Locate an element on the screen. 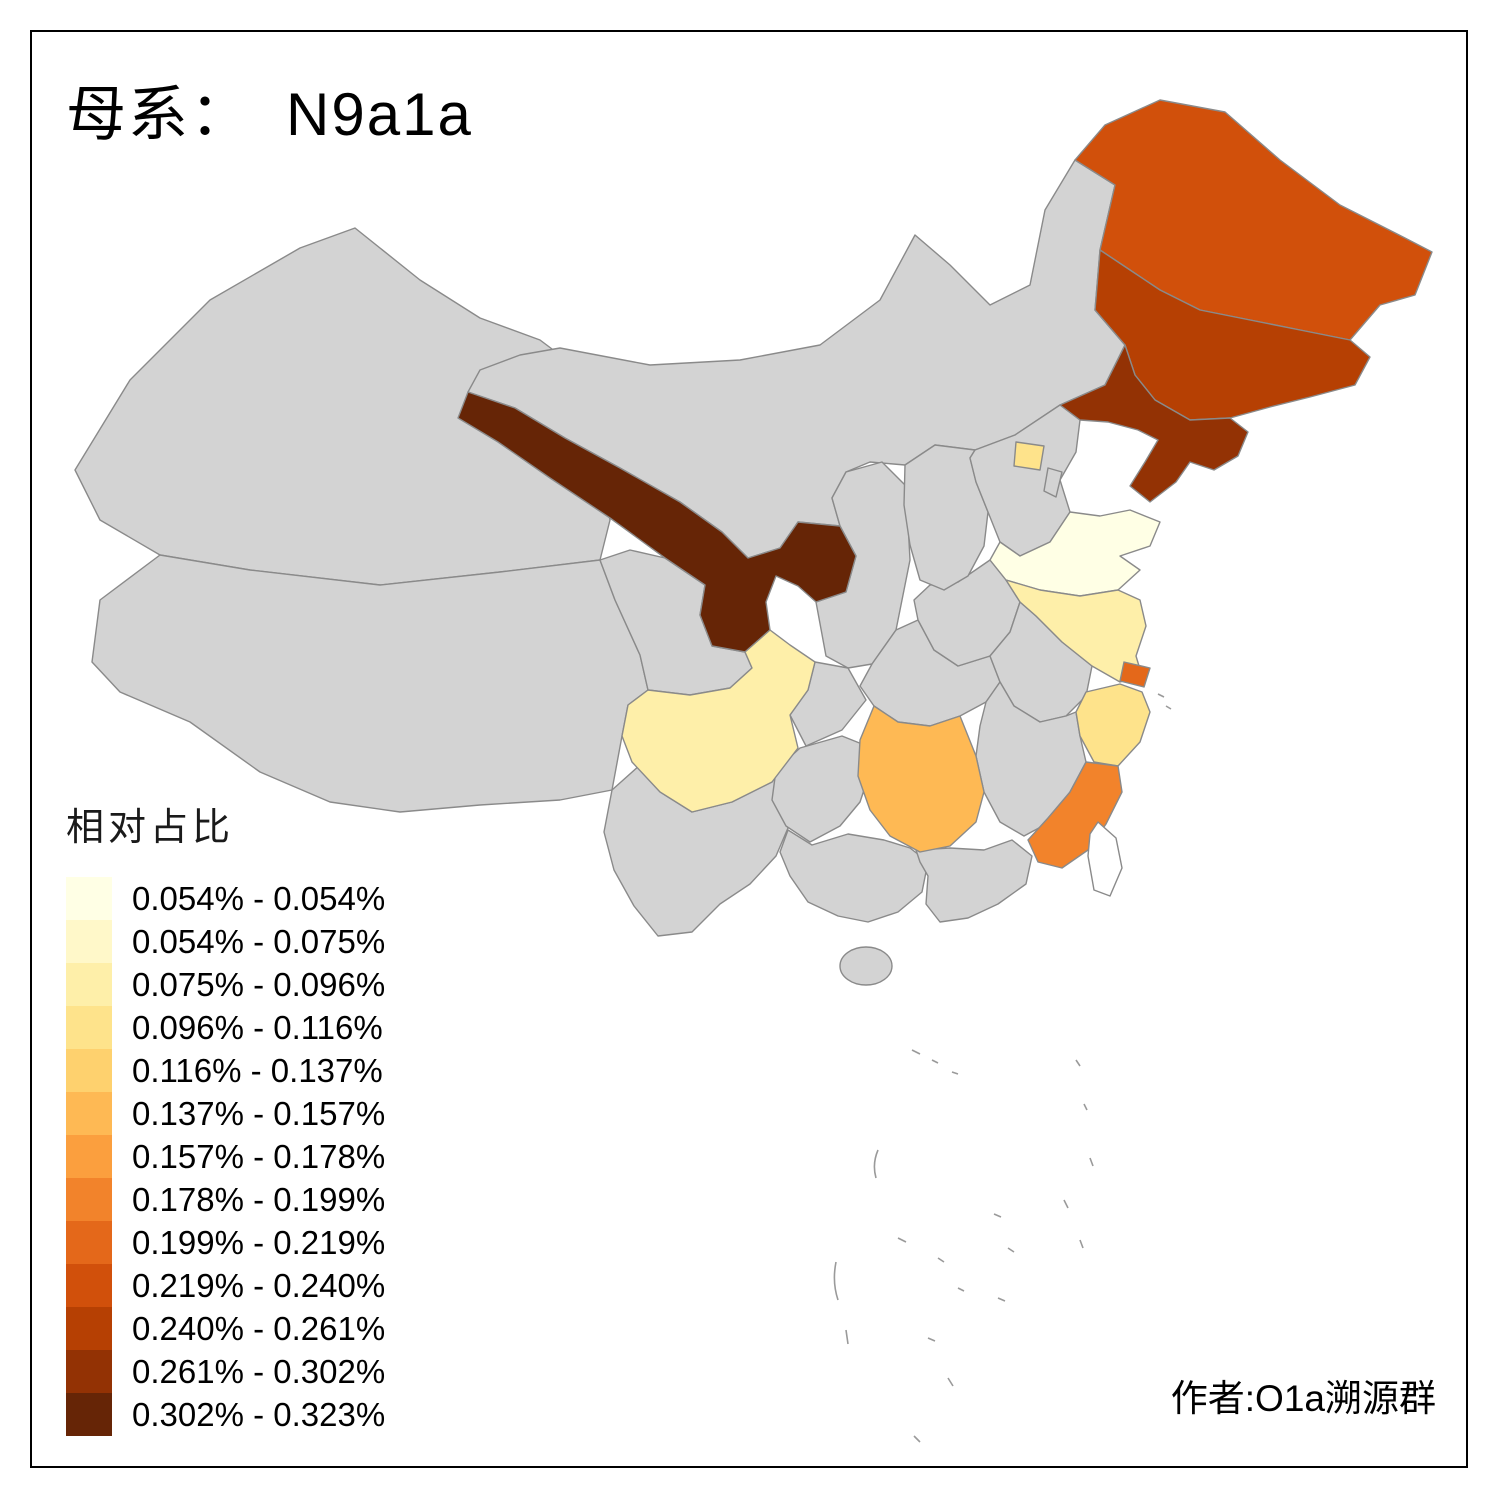 The height and width of the screenshot is (1500, 1500). south-china-sea-islands is located at coordinates (1002, 1068).